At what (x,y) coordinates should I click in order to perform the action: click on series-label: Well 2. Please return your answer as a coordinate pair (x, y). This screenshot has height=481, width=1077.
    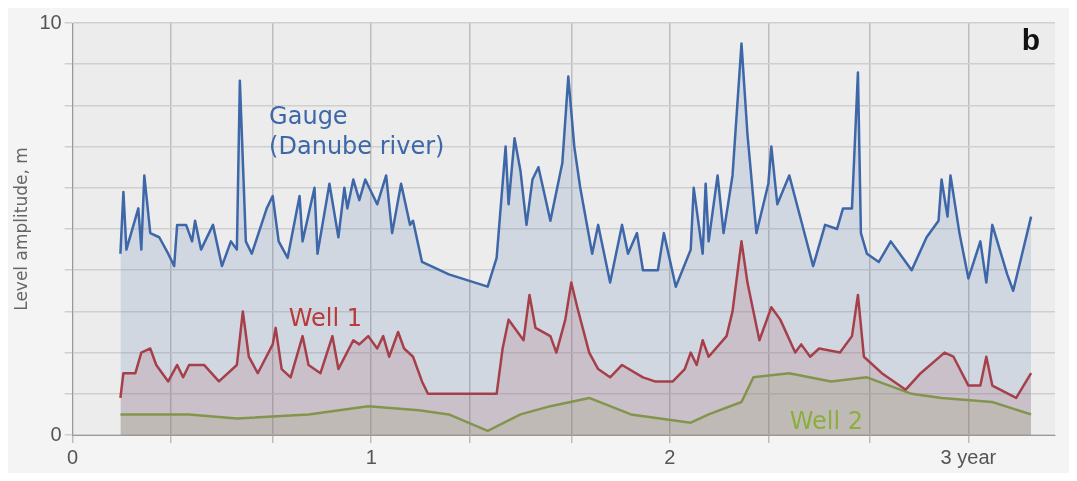
    Looking at the image, I should click on (826, 420).